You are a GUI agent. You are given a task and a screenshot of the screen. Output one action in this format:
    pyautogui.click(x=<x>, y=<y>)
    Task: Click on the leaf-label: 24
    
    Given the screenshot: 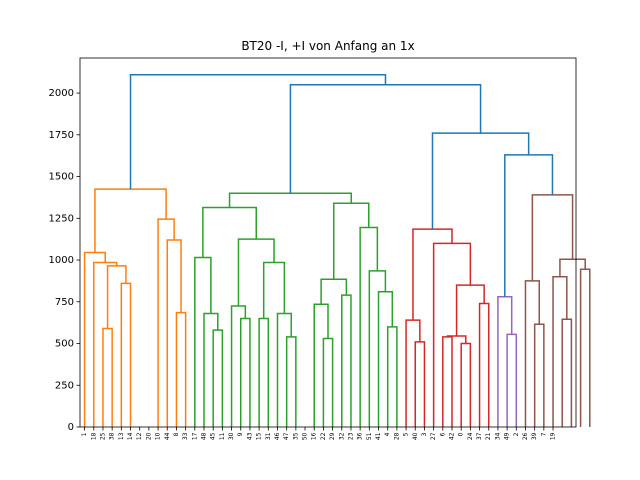 What is the action you would take?
    pyautogui.click(x=470, y=436)
    